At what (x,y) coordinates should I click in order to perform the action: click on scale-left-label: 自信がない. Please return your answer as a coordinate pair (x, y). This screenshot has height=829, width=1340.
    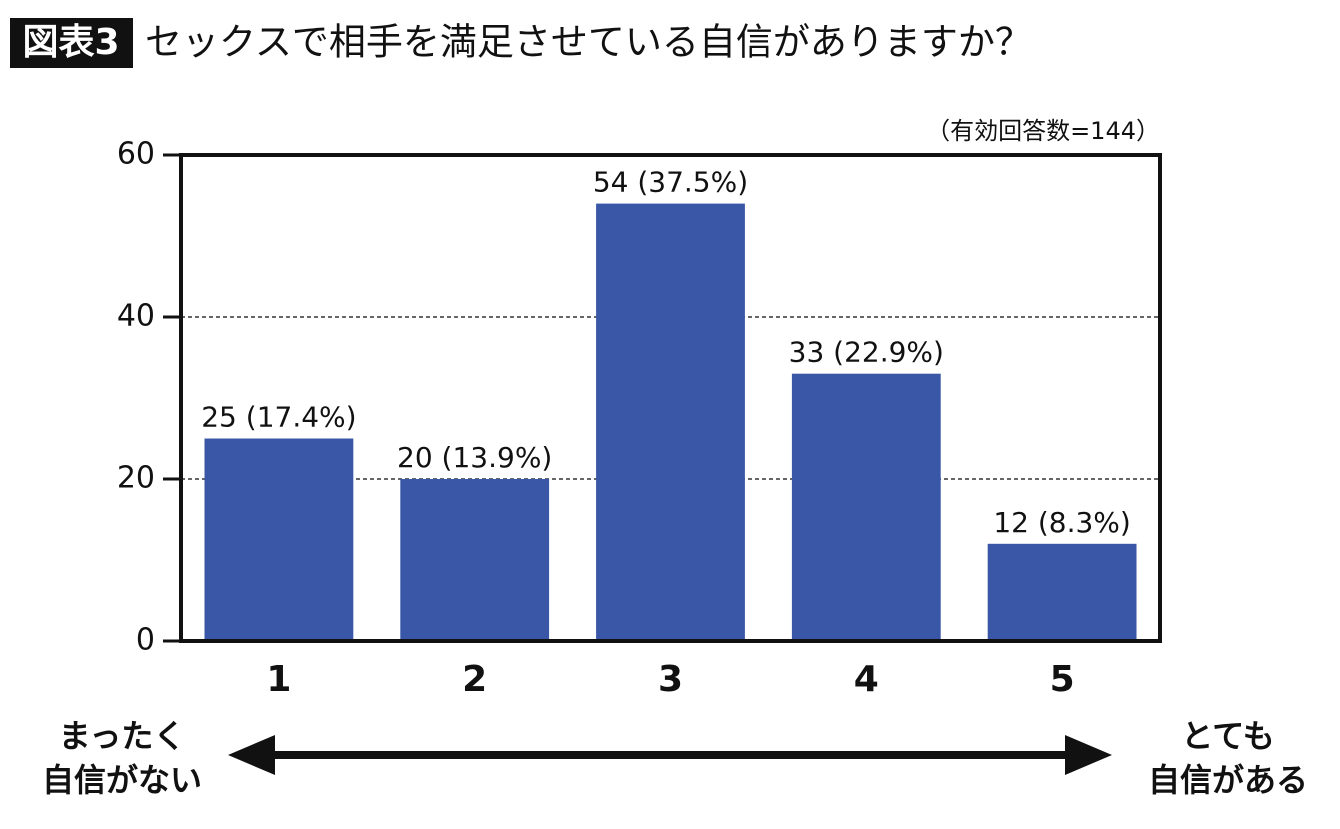
    Looking at the image, I should click on (122, 780).